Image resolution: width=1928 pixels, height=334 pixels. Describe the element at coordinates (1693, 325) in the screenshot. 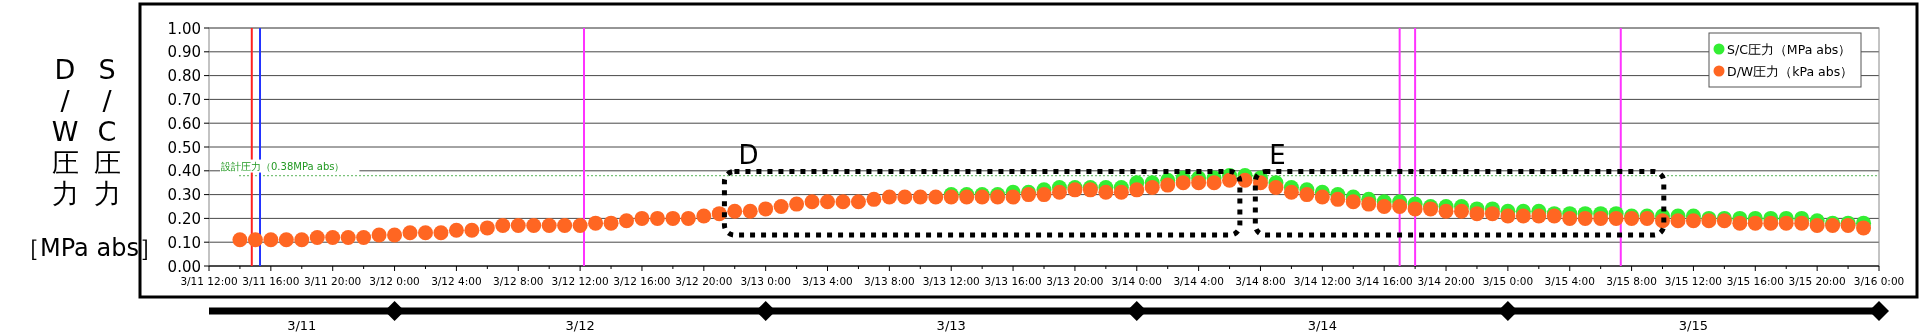

I see `x2-tick-label: 3/15` at that location.